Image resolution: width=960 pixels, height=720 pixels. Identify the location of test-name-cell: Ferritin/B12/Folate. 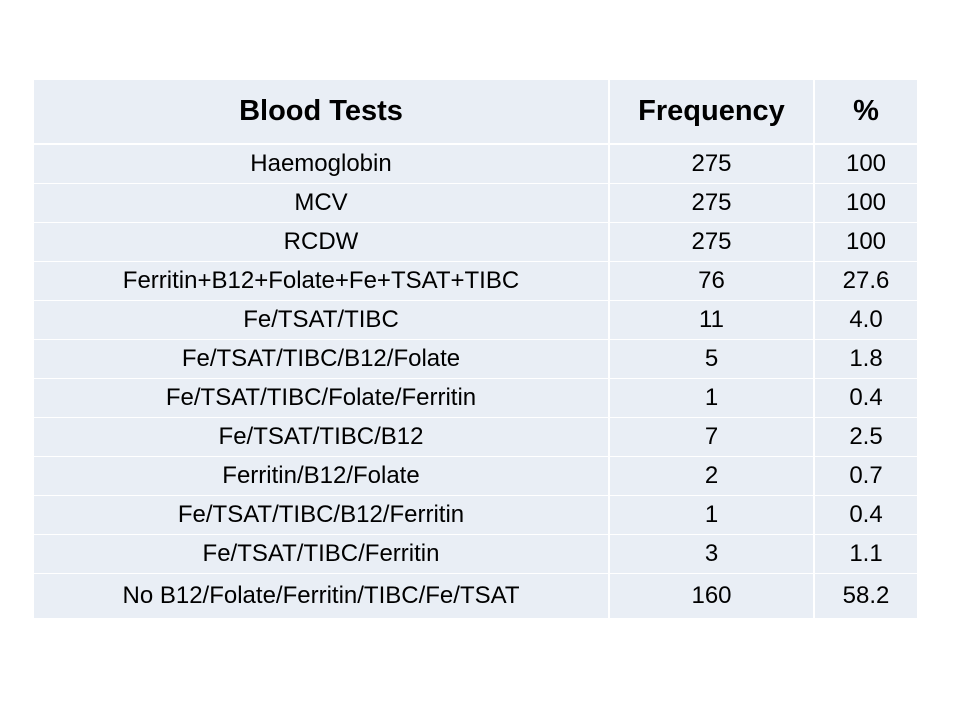
(322, 476).